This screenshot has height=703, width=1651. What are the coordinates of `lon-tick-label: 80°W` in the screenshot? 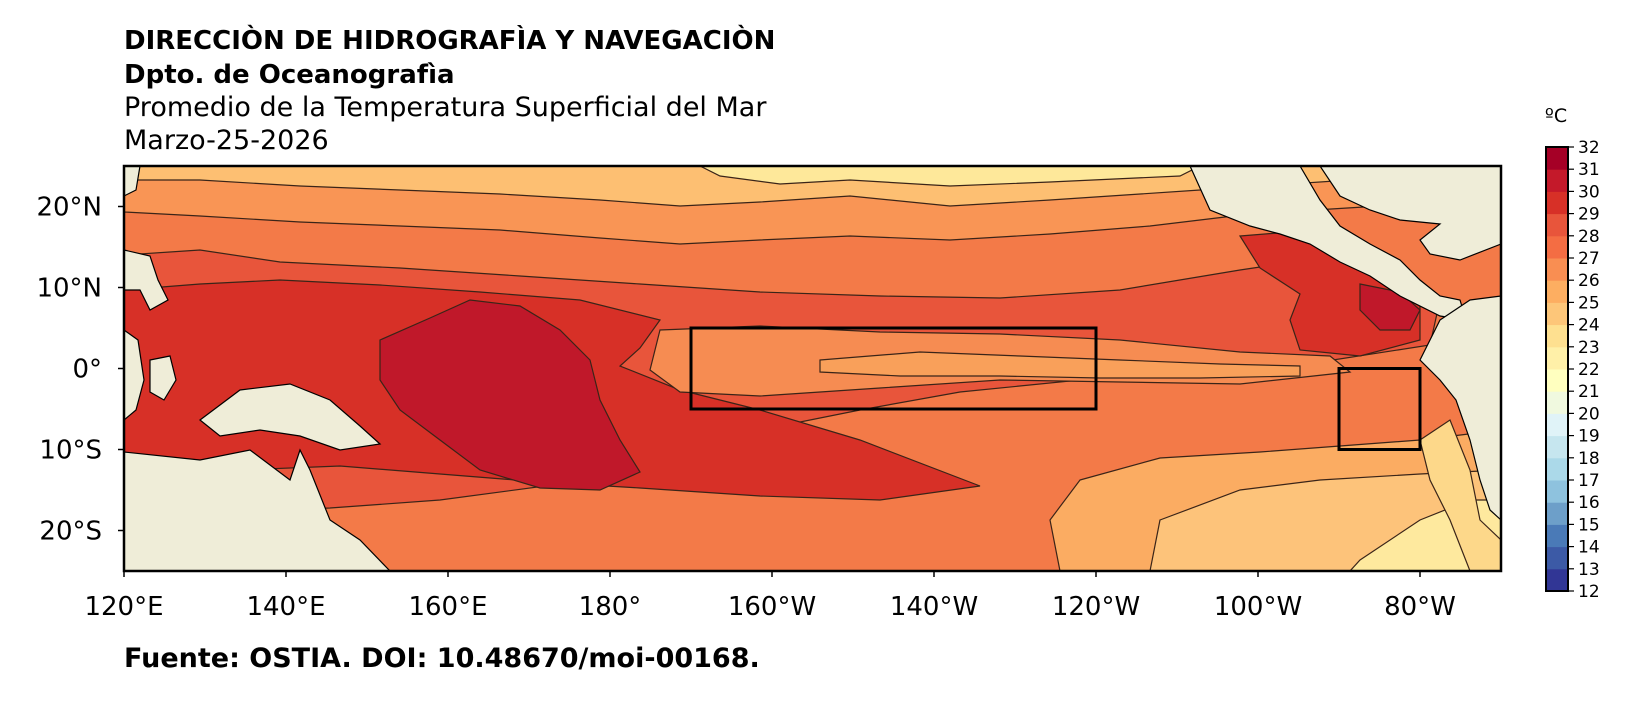 It's located at (1420, 607).